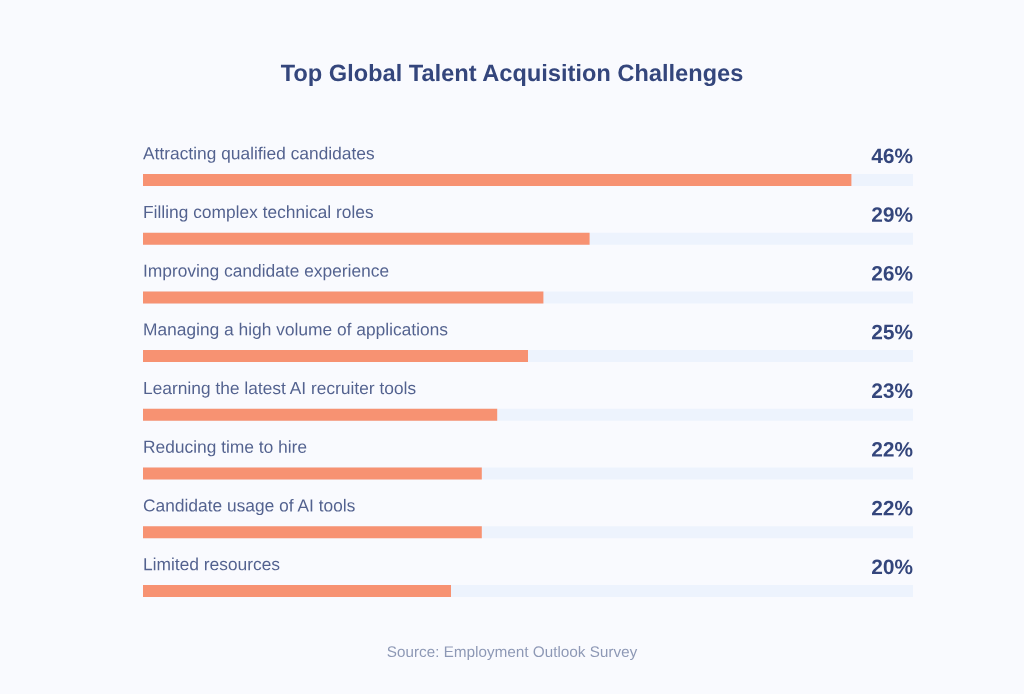 The image size is (1024, 694). Describe the element at coordinates (892, 214) in the screenshot. I see `data-label: 29%` at that location.